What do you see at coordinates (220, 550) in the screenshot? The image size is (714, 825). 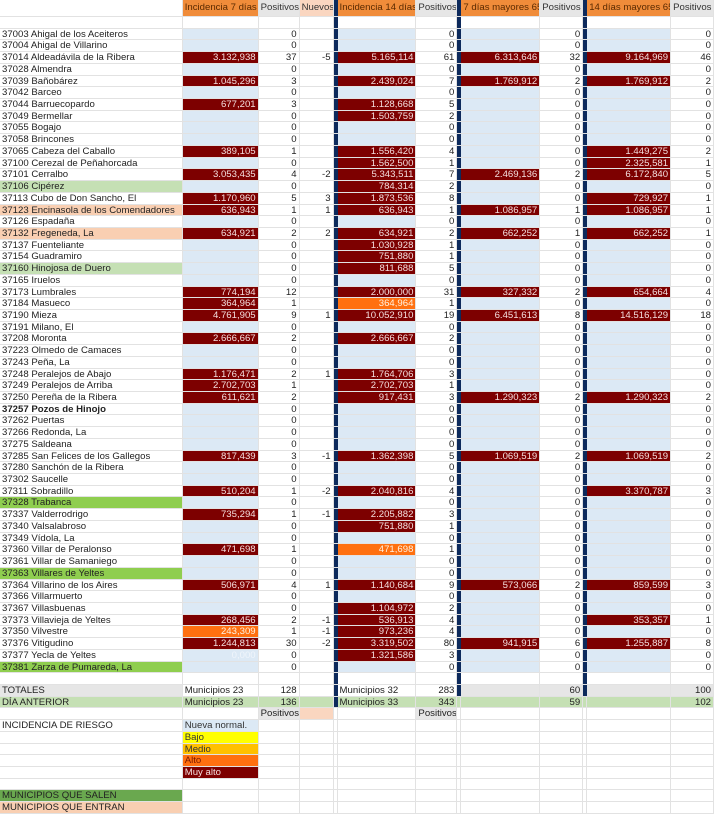 I see `cell-inc7: 471,698` at bounding box center [220, 550].